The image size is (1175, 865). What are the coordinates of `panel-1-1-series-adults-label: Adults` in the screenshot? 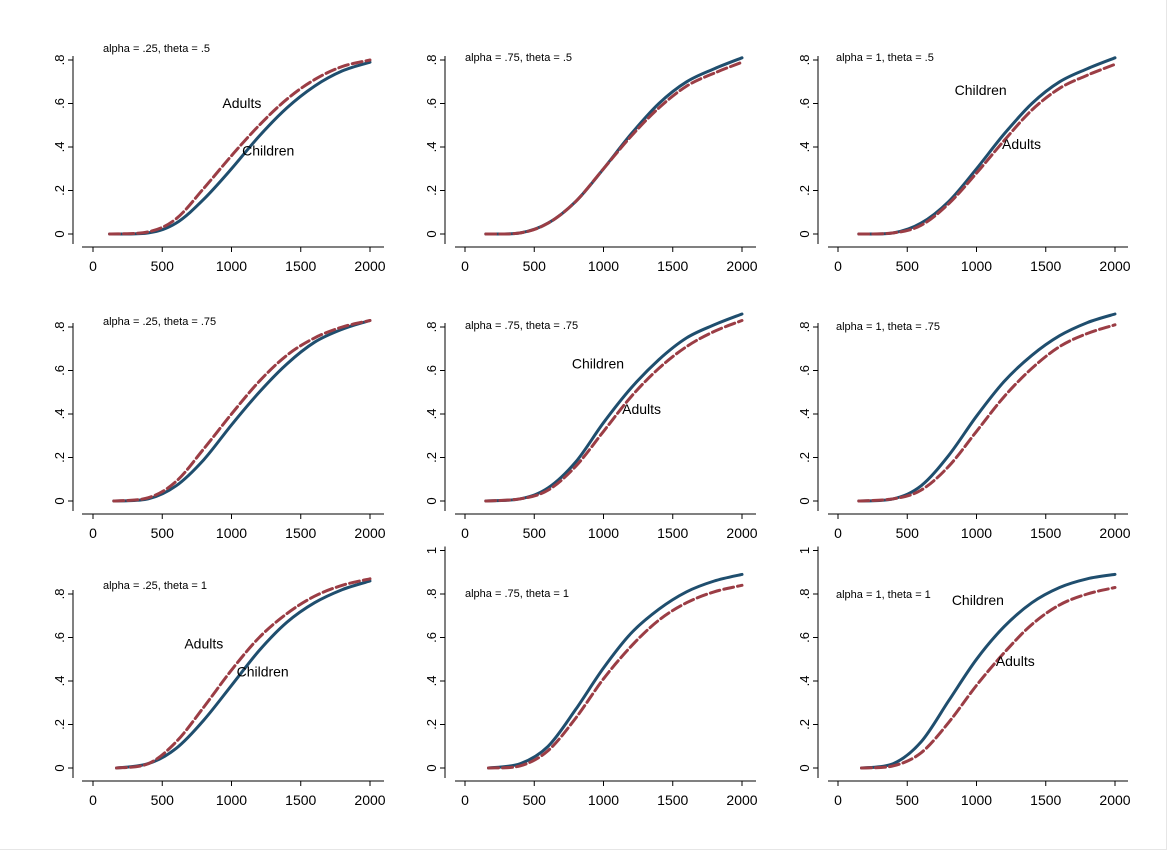 It's located at (241, 103).